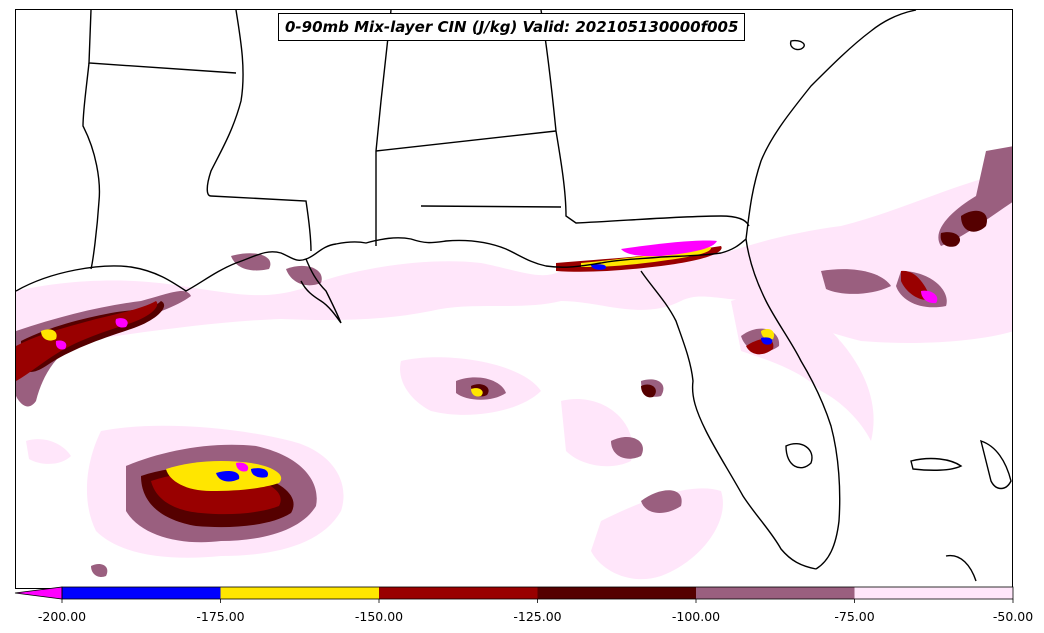  I want to click on colorbar, so click(514, 594).